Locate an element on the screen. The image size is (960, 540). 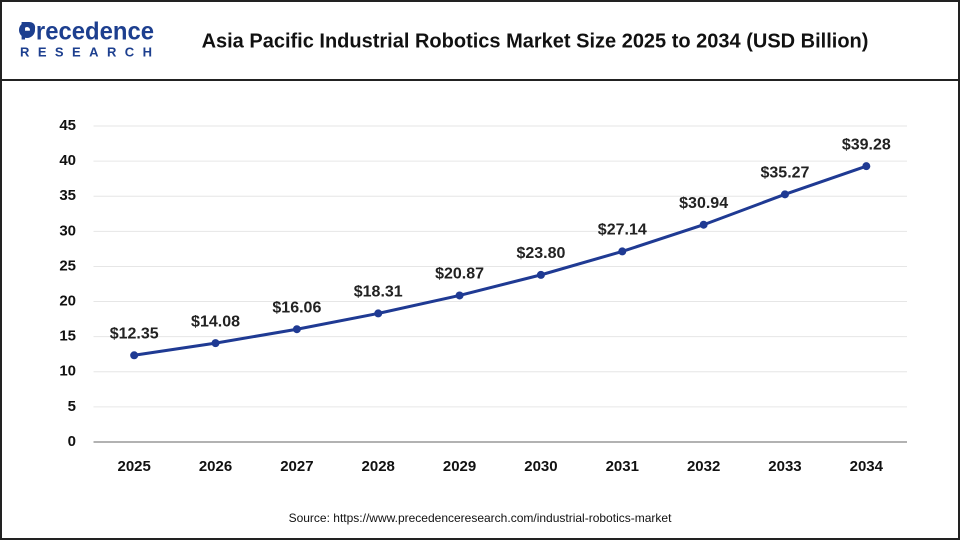
value-label: $14.08 is located at coordinates (215, 321).